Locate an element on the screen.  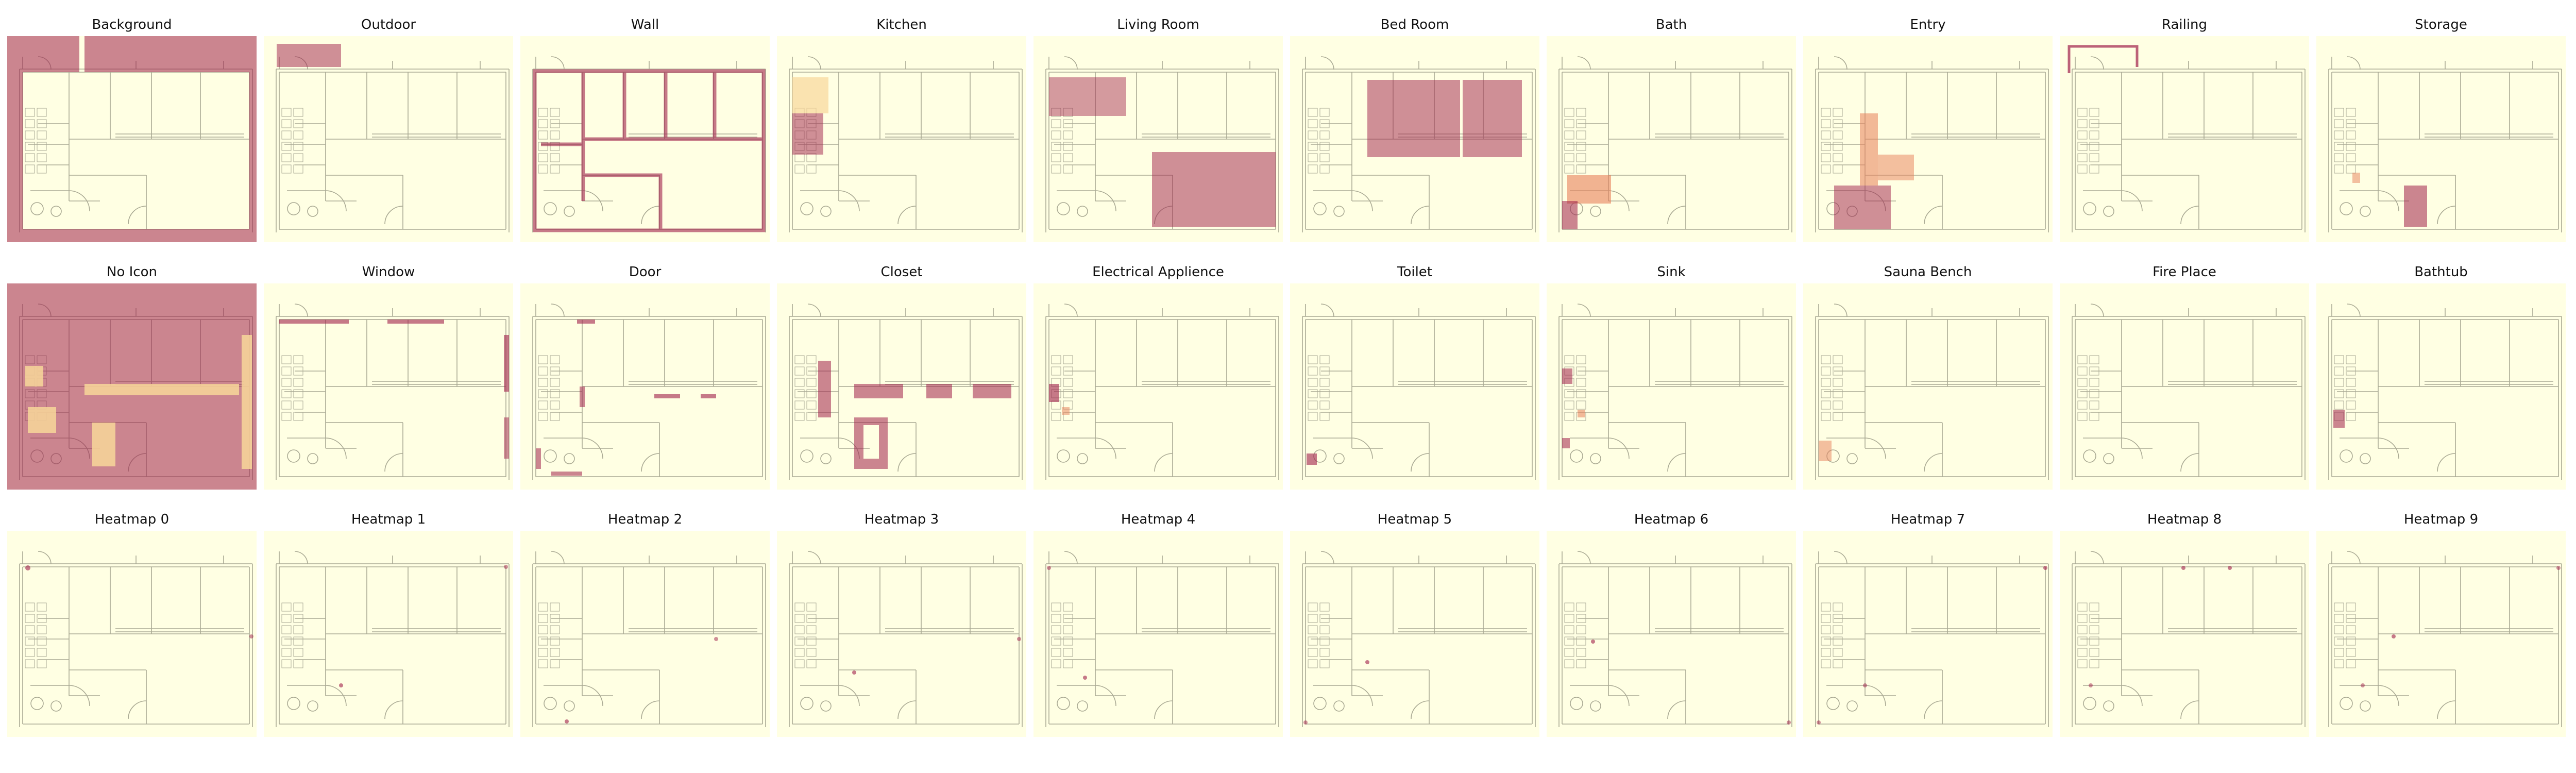
heat-overlay-storage is located at coordinates (2389, 200).